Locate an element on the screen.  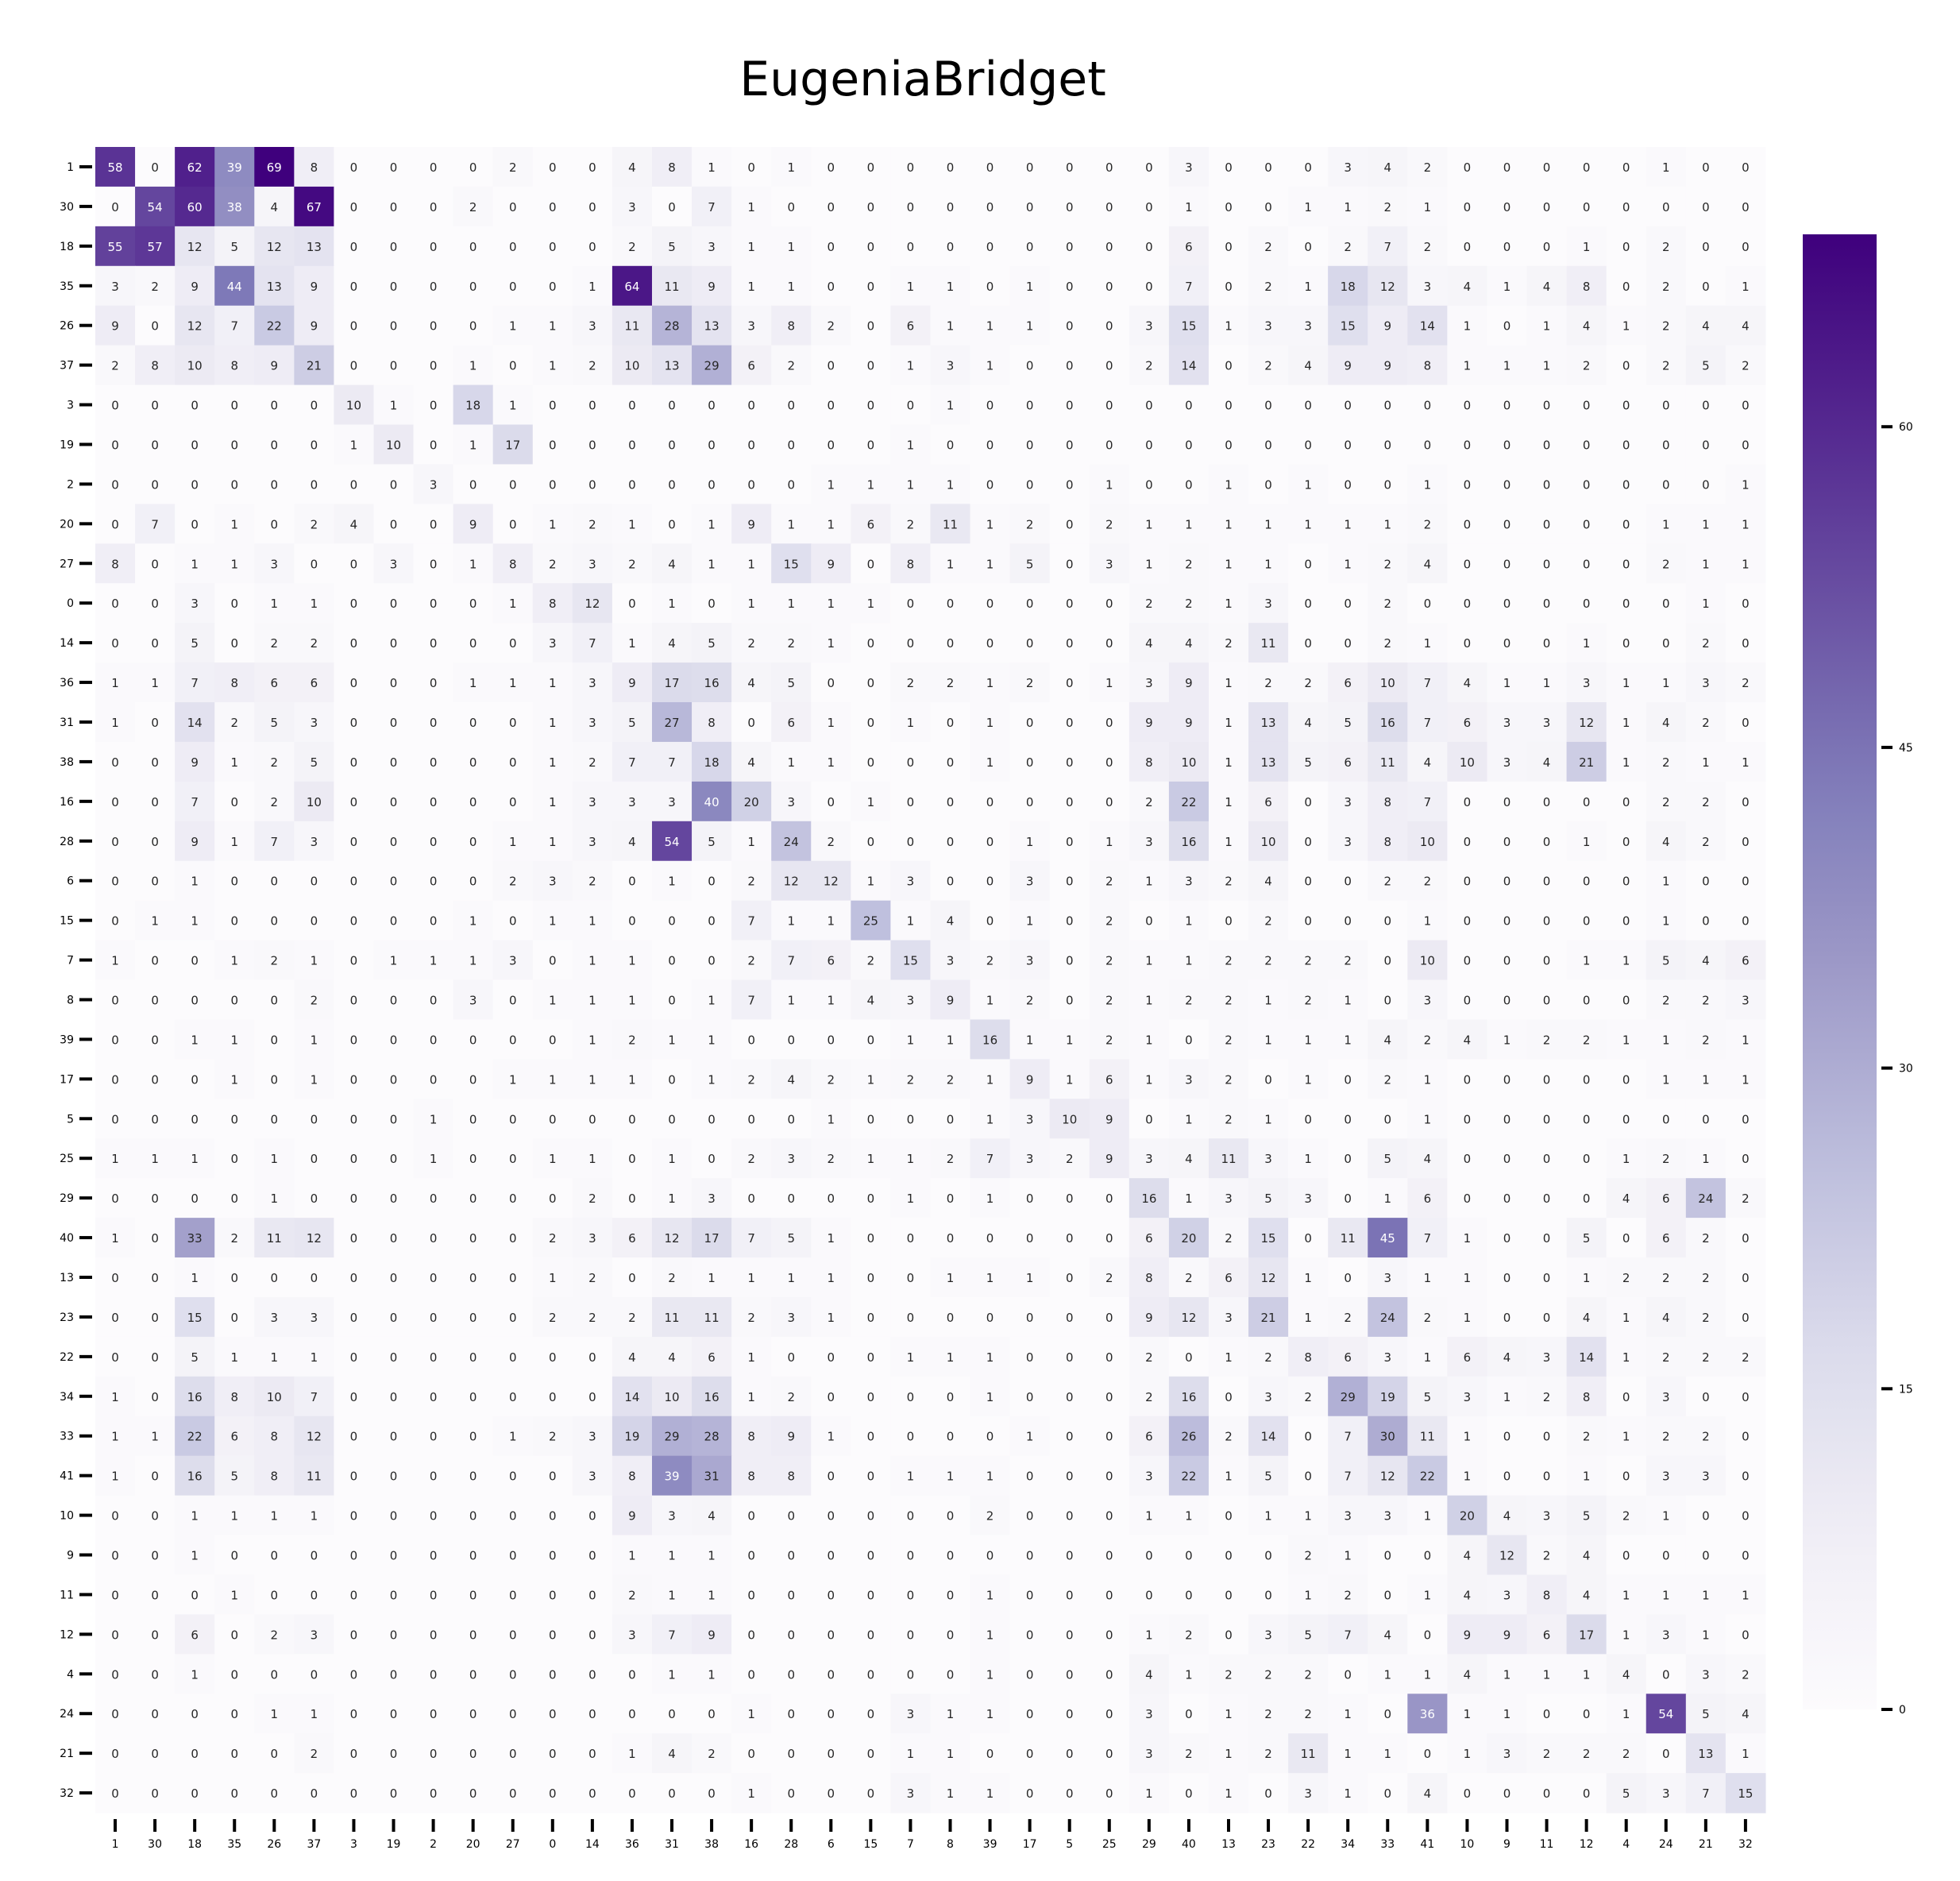
cell-value-r12-c32: 2 is located at coordinates (1388, 644).